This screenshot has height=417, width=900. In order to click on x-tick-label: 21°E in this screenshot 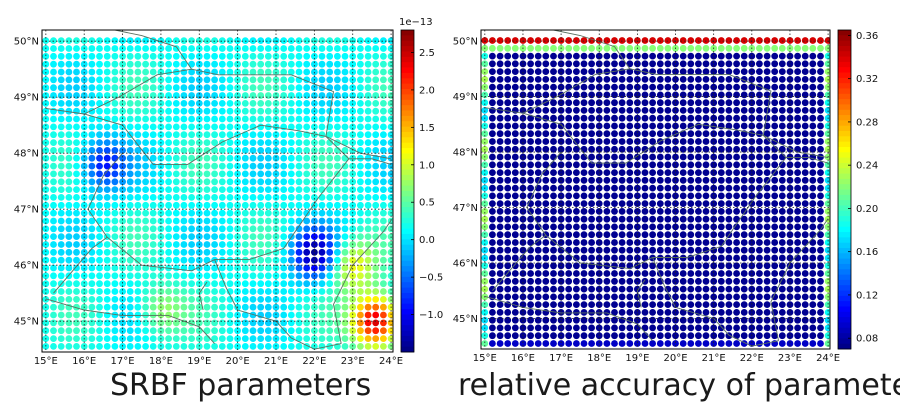, I will do `click(714, 358)`.